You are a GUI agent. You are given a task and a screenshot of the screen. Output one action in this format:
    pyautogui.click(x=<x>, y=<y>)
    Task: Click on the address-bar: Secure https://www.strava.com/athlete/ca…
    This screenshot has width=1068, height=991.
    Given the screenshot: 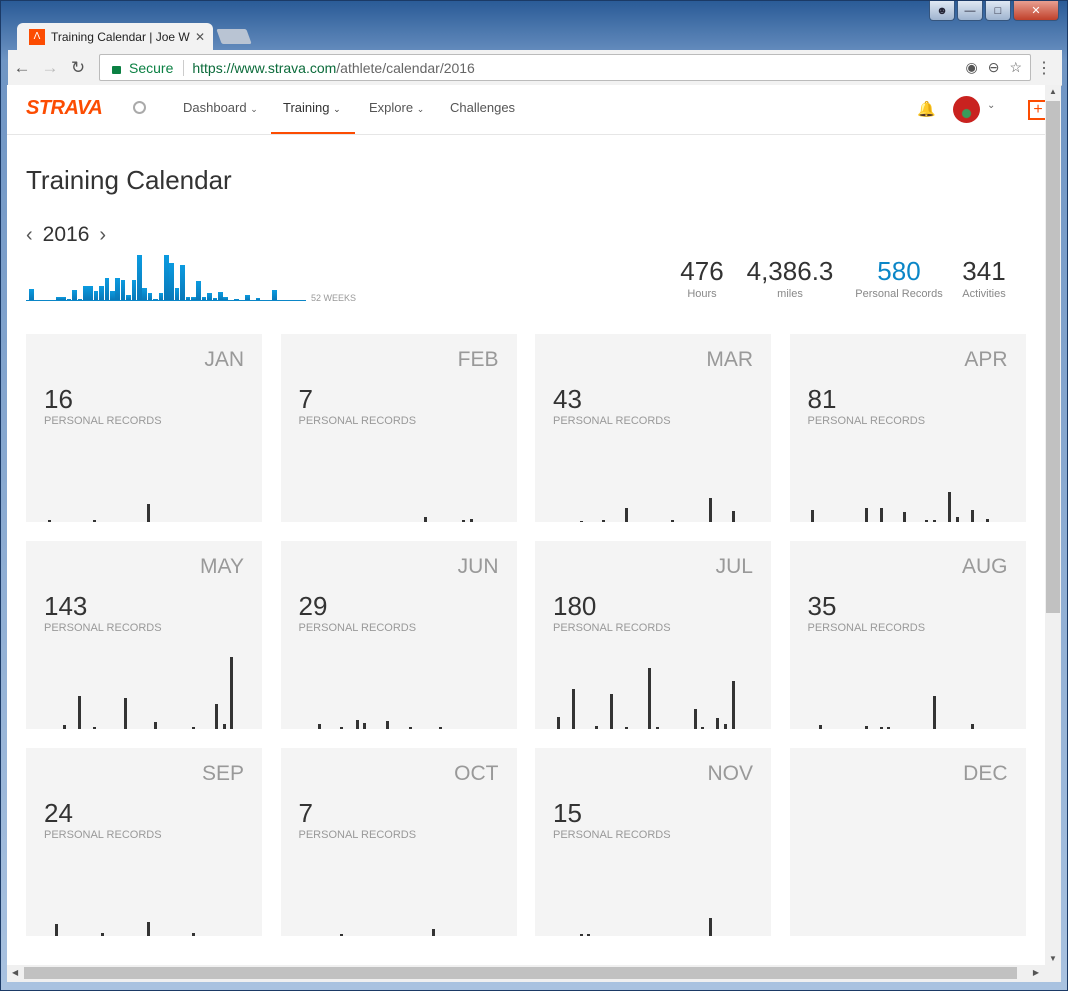 What is the action you would take?
    pyautogui.click(x=565, y=67)
    